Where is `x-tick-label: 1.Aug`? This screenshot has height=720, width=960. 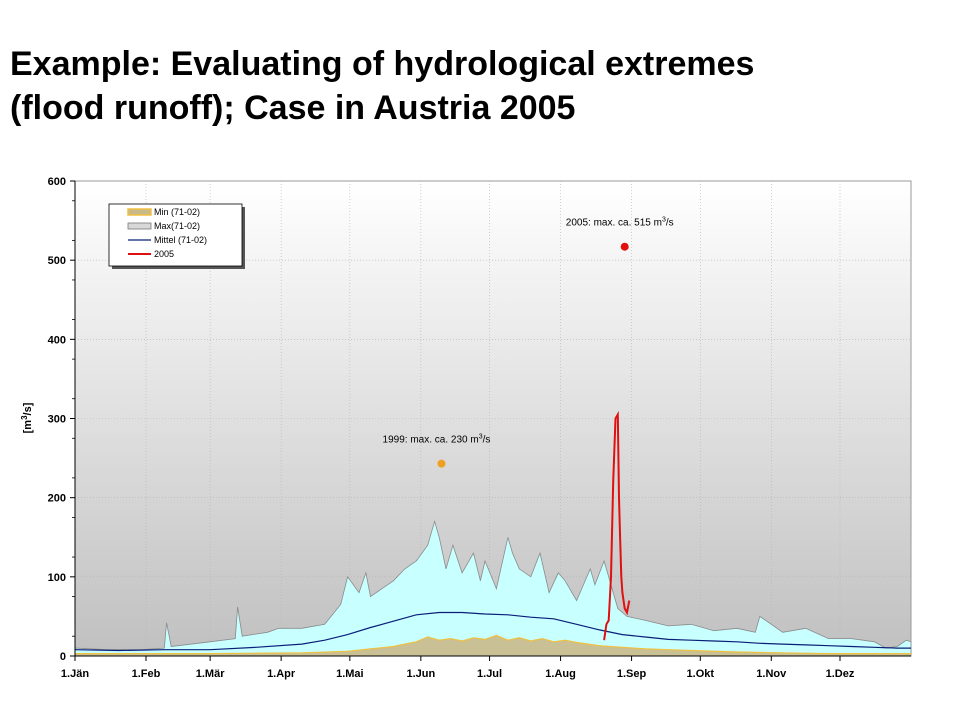 x-tick-label: 1.Aug is located at coordinates (560, 674).